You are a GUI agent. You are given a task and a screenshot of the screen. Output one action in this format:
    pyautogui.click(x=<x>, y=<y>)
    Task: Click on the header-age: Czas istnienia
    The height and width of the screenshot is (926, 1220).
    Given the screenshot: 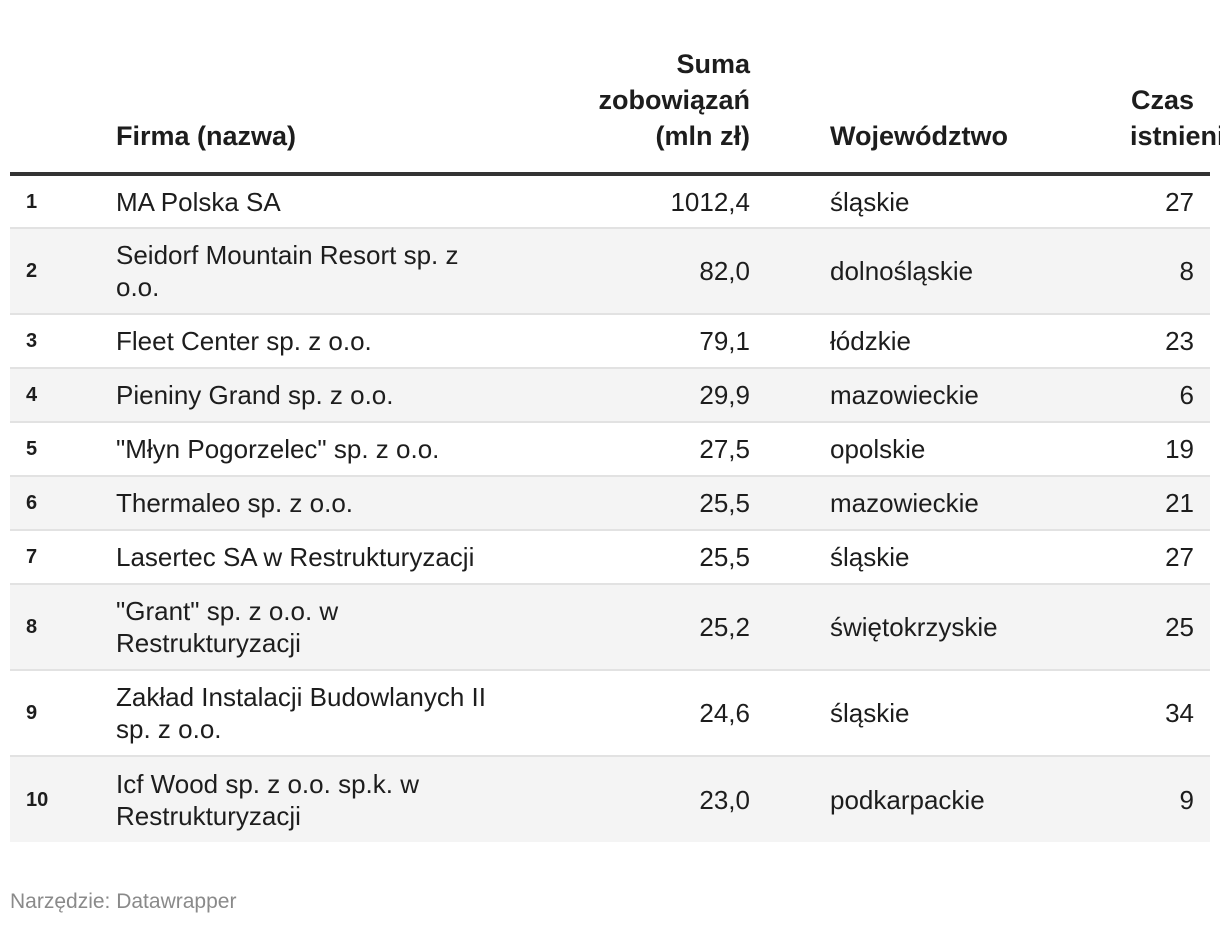 What is the action you would take?
    pyautogui.click(x=1140, y=108)
    